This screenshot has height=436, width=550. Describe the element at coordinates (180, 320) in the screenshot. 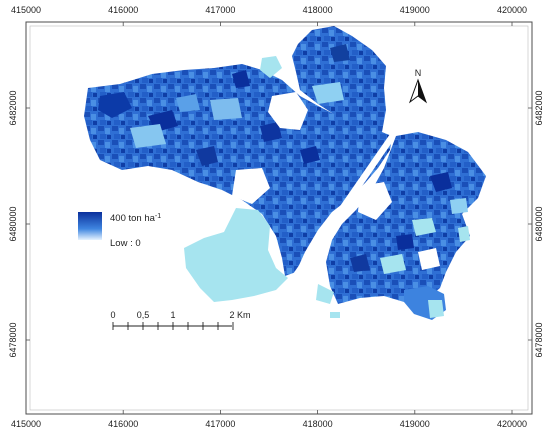

I see `scale-bar: 0 0,5 1 2 Km` at that location.